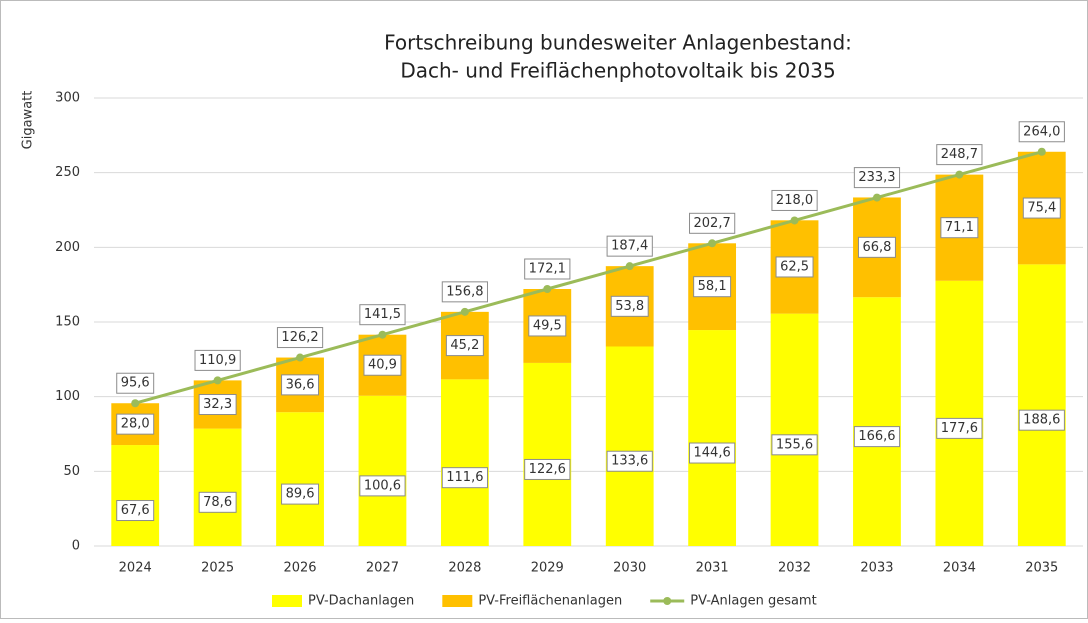 This screenshot has width=1088, height=623. I want to click on x-tick-label: 2033, so click(876, 568).